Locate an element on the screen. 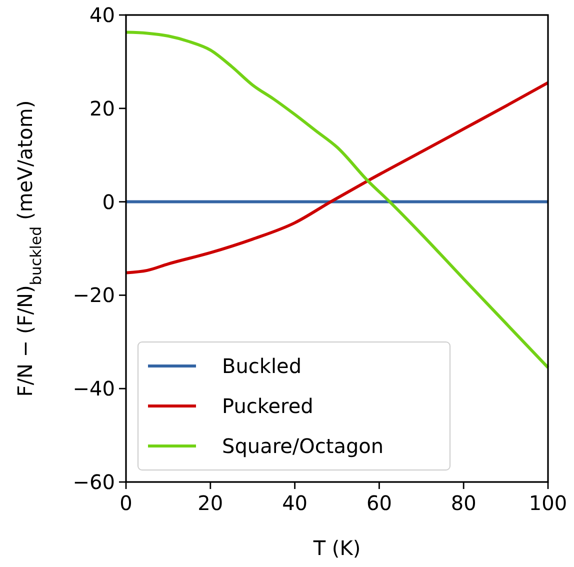  x-tick-label: 80 is located at coordinates (463, 503).